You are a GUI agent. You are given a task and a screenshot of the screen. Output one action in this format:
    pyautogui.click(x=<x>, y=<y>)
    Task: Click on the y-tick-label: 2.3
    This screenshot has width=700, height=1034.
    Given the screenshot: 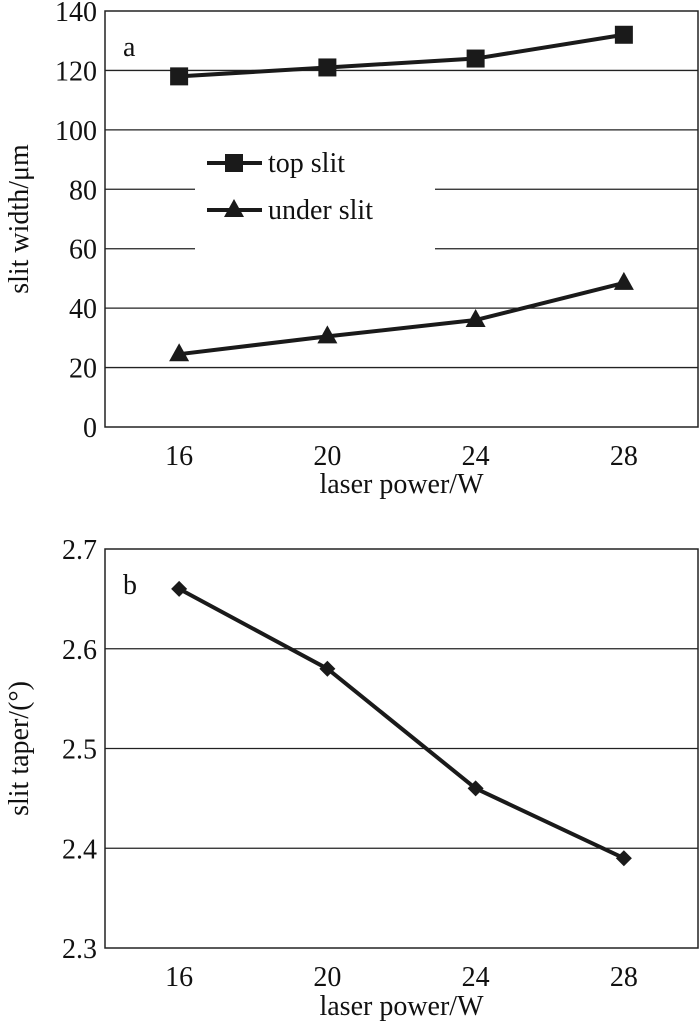 What is the action you would take?
    pyautogui.click(x=79, y=949)
    